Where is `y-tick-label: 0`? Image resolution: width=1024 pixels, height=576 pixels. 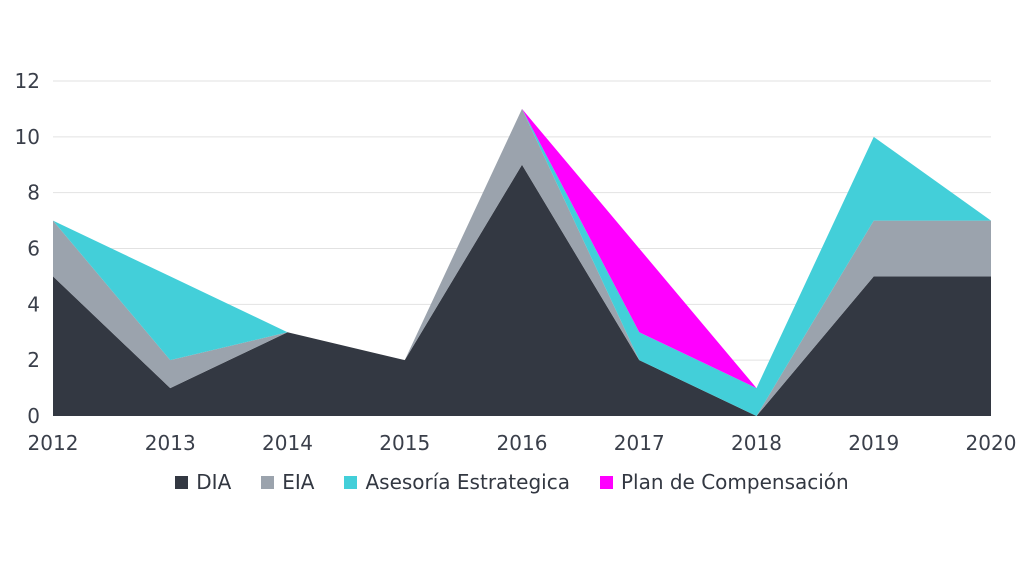
y-tick-label: 0 is located at coordinates (33, 416).